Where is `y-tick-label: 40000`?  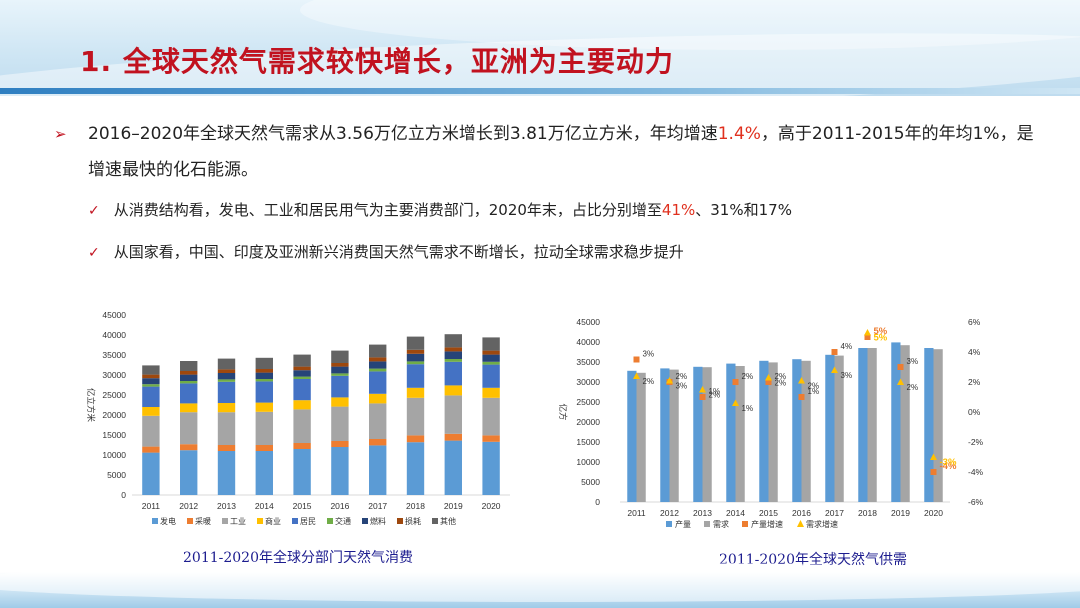 y-tick-label: 40000 is located at coordinates (114, 335).